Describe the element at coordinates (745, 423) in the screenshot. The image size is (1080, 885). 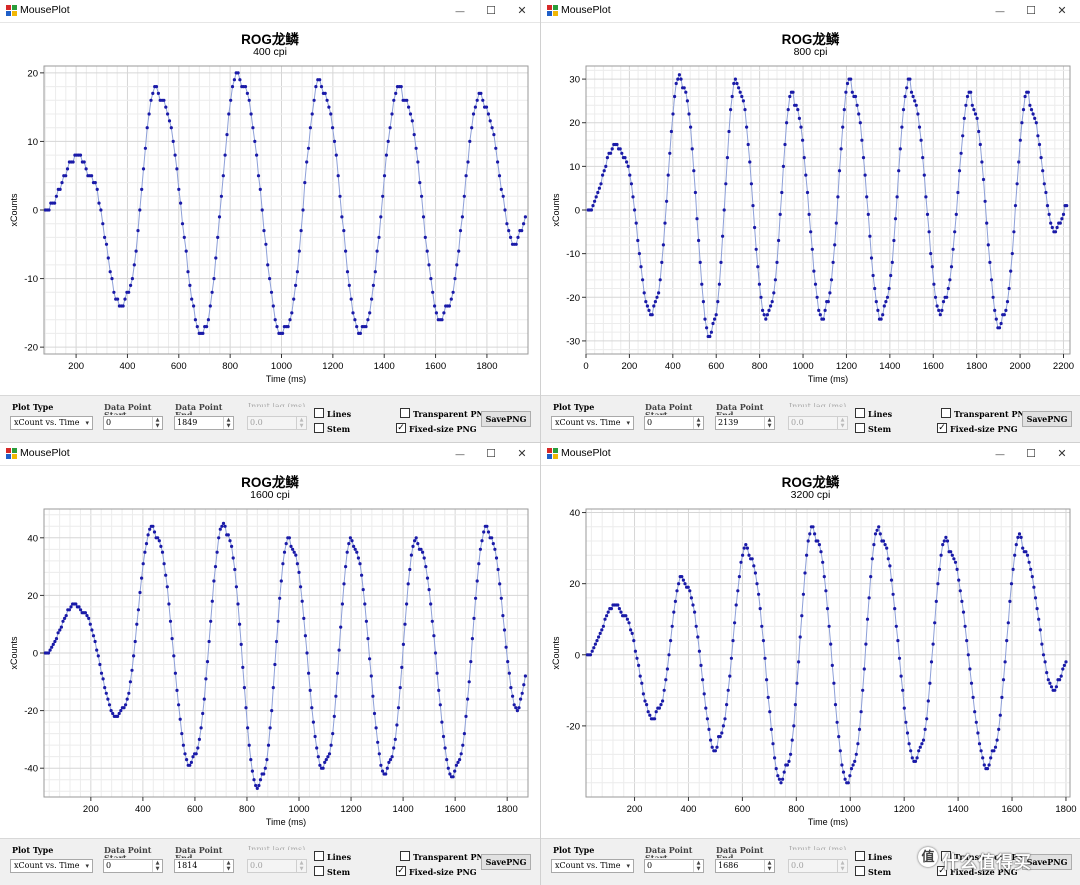
I see `data-point-end-input: 2139 ▲ ▼` at that location.